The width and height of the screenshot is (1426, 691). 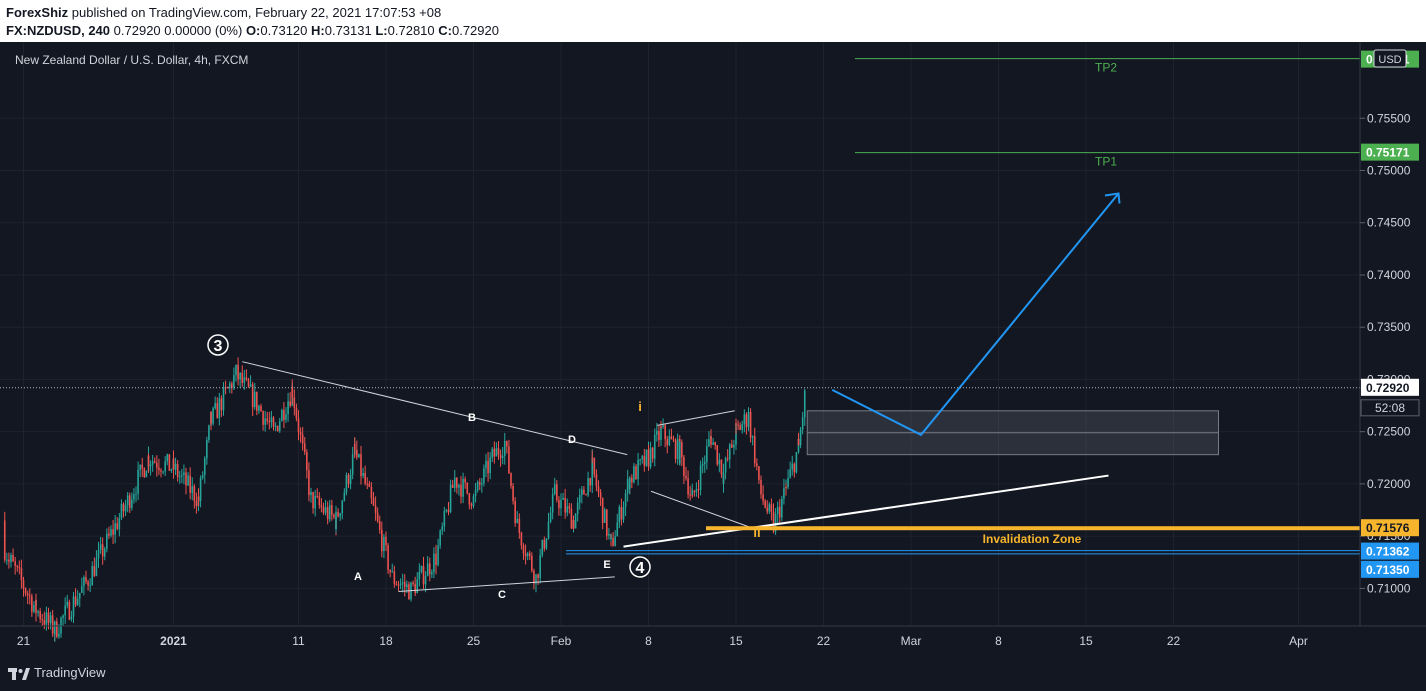 I want to click on currency-badge, so click(x=1390, y=58).